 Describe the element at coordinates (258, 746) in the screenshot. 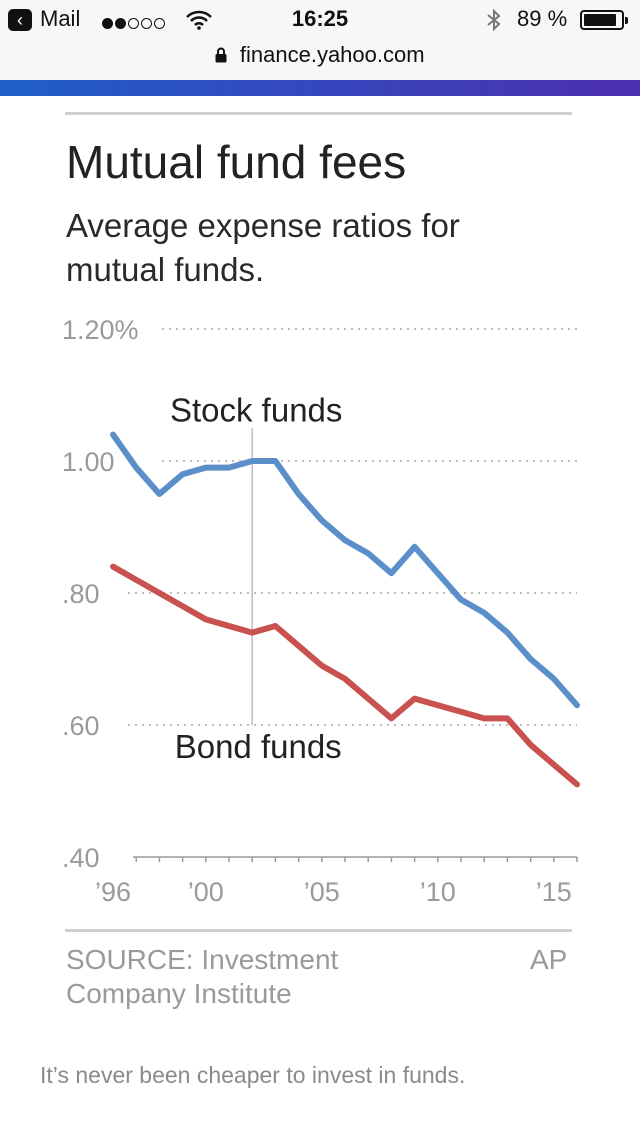

I see `annotation-bond-funds: Bond funds` at that location.